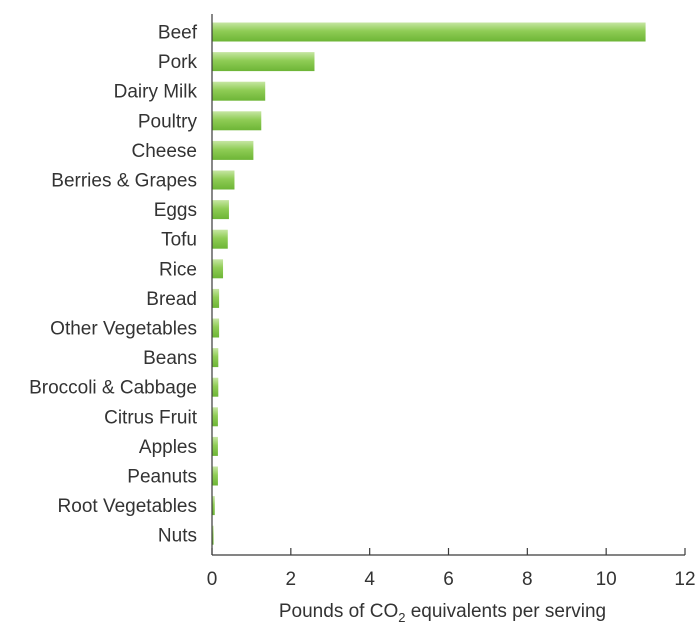 Image resolution: width=700 pixels, height=641 pixels. Describe the element at coordinates (338, 611) in the screenshot. I see `x-axis-title-pre: Pounds of CO` at that location.